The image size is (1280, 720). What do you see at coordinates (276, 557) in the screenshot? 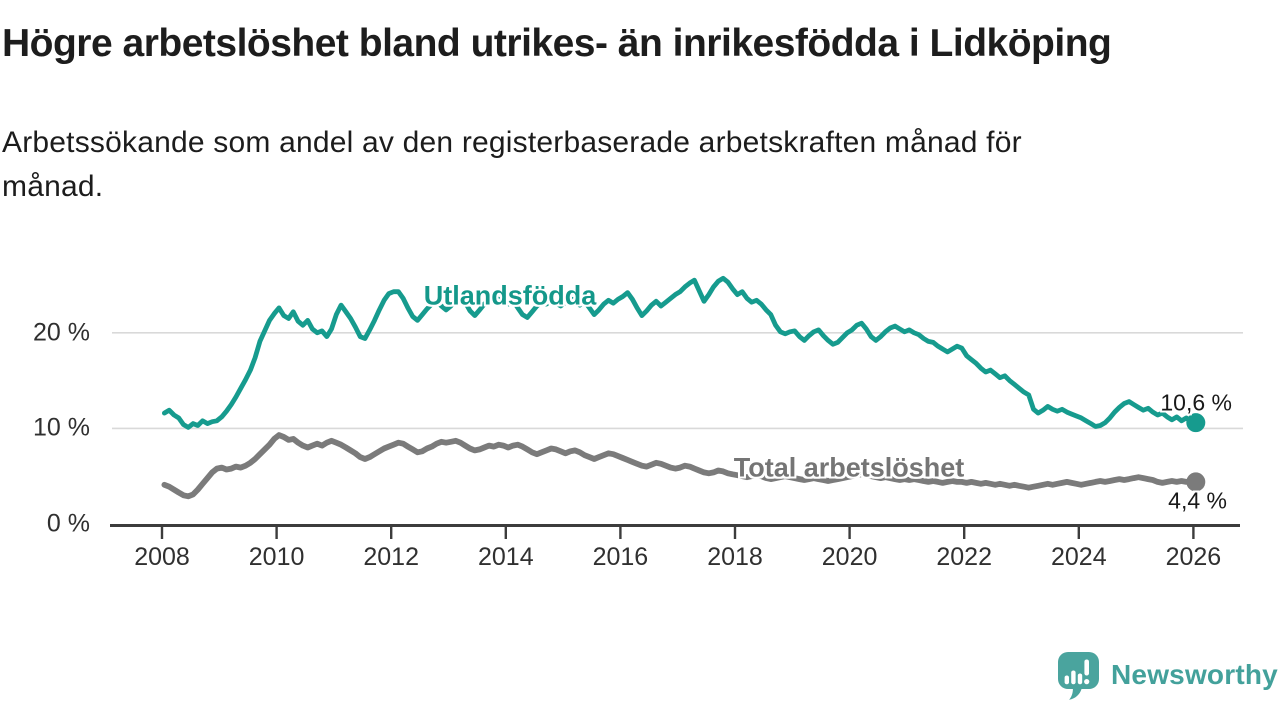
I see `x-axis-tick-label-2010: 2010` at bounding box center [276, 557].